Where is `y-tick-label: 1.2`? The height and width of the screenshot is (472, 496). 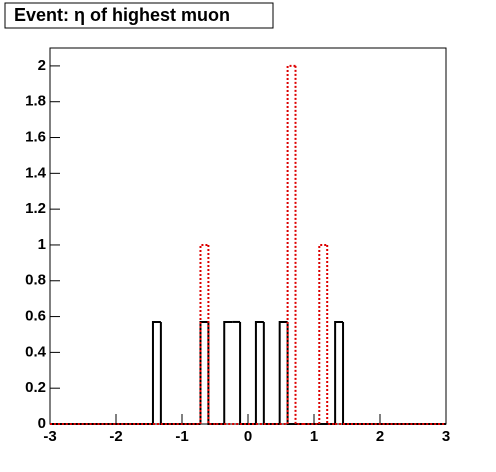 y-tick-label: 1.2 is located at coordinates (35, 208).